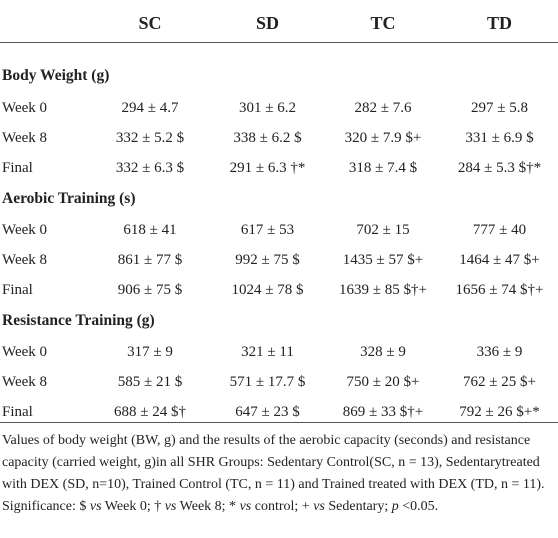 Image resolution: width=558 pixels, height=538 pixels. I want to click on header-divider, so click(279, 42).